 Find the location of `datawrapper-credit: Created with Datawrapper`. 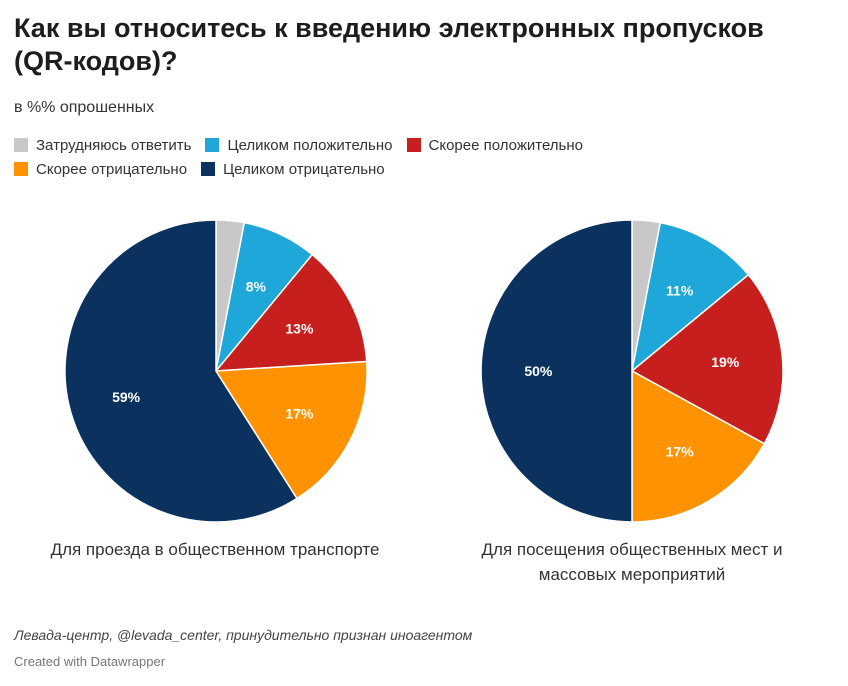

datawrapper-credit: Created with Datawrapper is located at coordinates (90, 661).